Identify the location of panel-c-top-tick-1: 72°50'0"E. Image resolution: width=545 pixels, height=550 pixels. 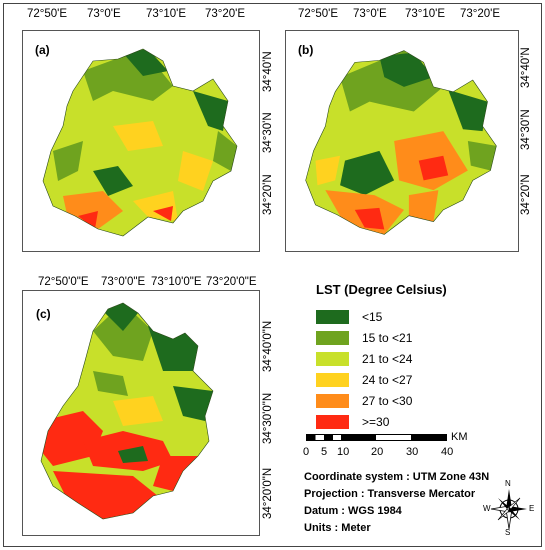
(63, 282).